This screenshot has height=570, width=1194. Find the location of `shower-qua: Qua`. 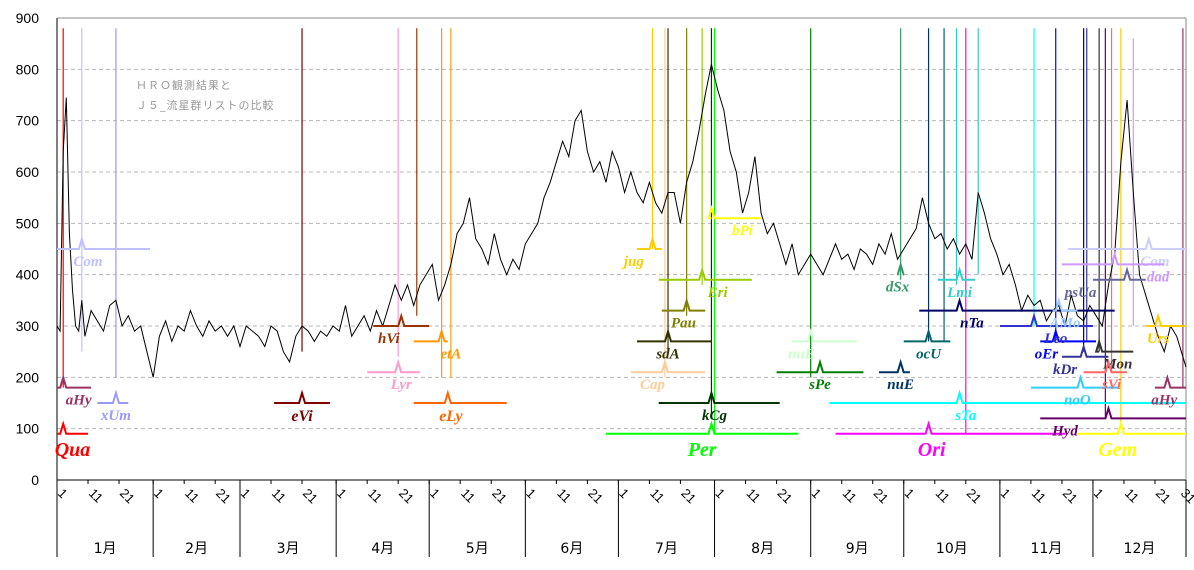

shower-qua: Qua is located at coordinates (72, 440).